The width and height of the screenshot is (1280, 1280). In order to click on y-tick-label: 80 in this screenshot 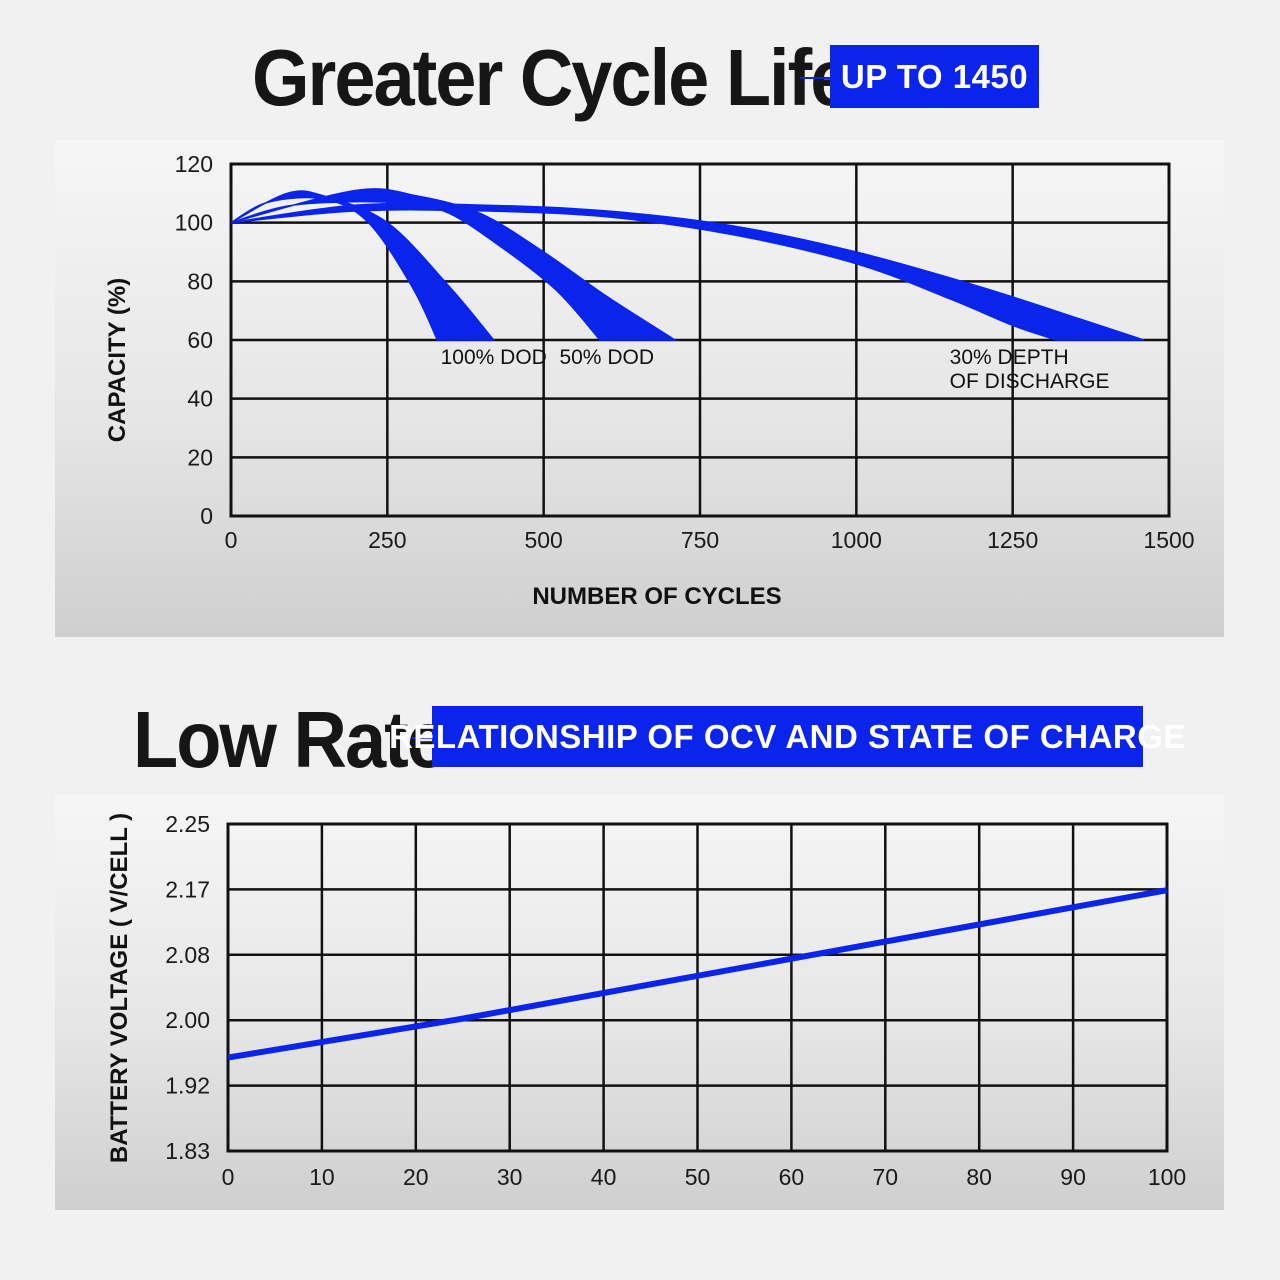, I will do `click(200, 281)`.